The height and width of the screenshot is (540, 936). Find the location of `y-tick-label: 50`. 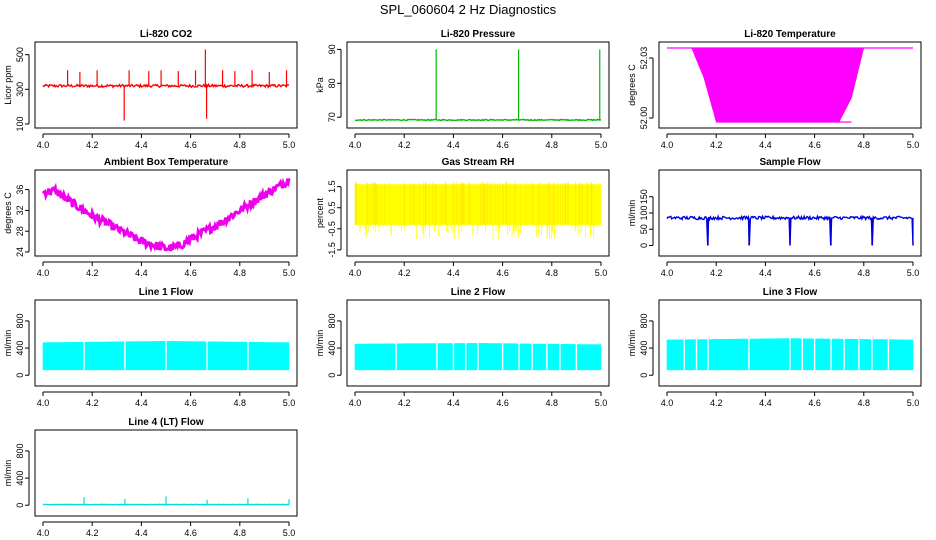

y-tick-label: 50 is located at coordinates (644, 229).